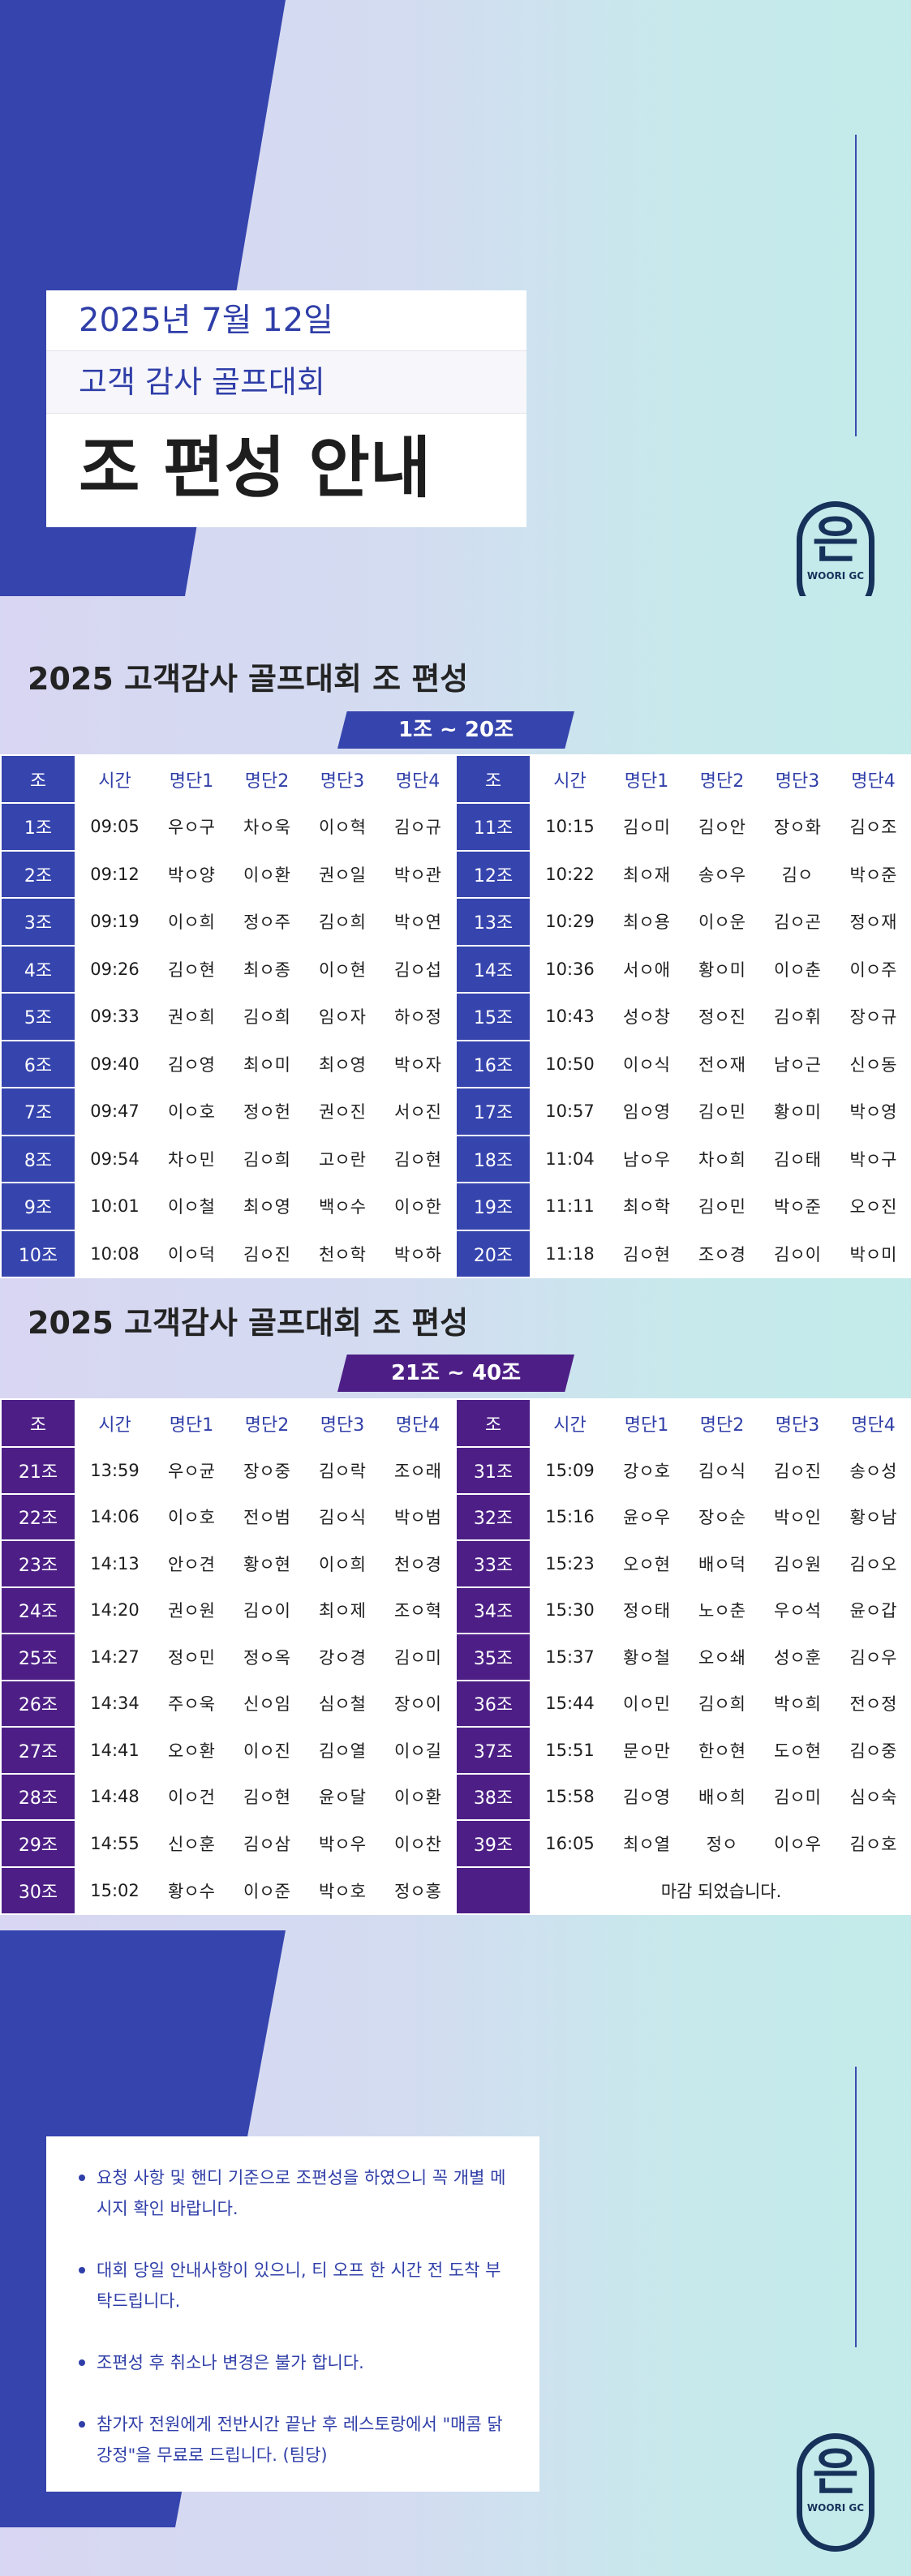 The width and height of the screenshot is (911, 2576). Describe the element at coordinates (115, 1610) in the screenshot. I see `time-cell: 14:20` at that location.